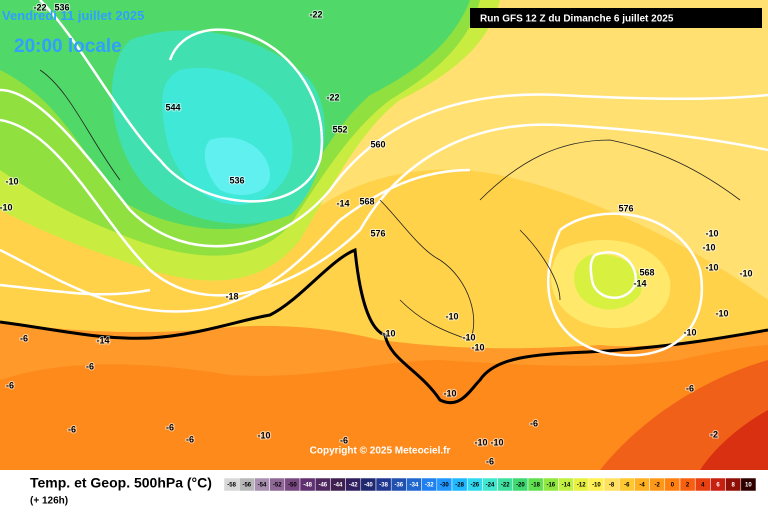 The height and width of the screenshot is (512, 768). Describe the element at coordinates (68, 46) in the screenshot. I see `local-time: 20:00 locale` at that location.